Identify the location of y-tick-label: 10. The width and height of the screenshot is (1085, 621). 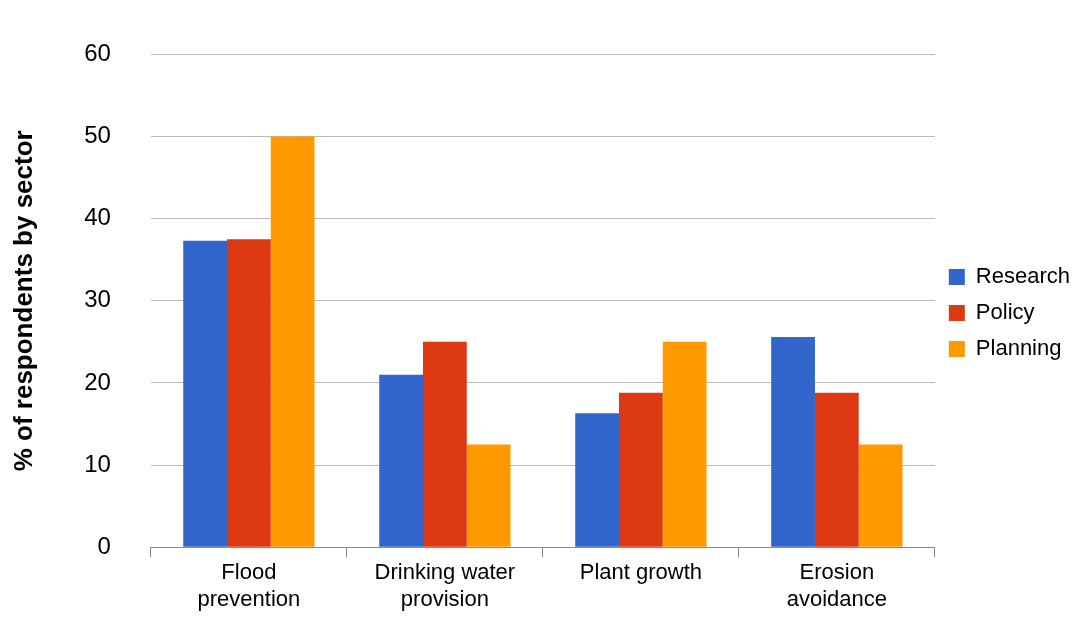
(97, 463).